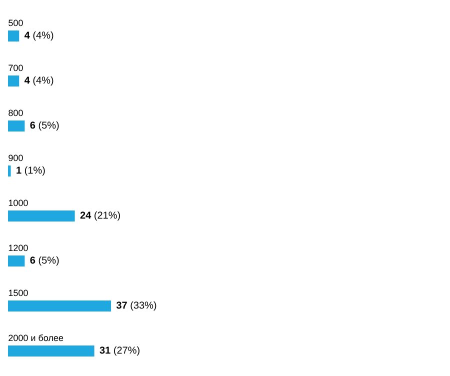 The image size is (450, 376). I want to click on y-tick-label: 500, so click(15, 23).